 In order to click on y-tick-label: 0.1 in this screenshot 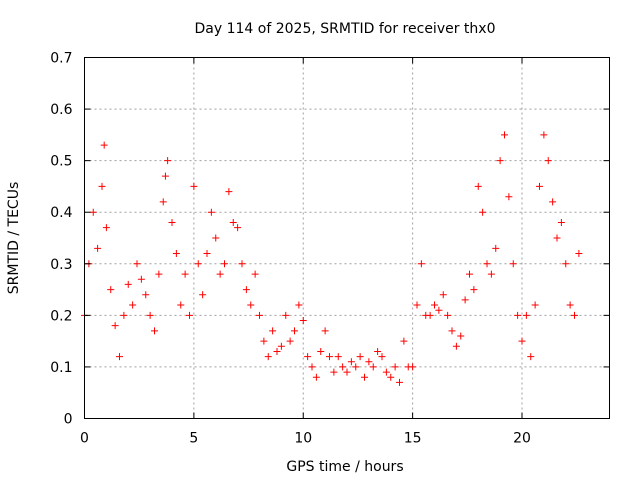, I will do `click(61, 368)`.